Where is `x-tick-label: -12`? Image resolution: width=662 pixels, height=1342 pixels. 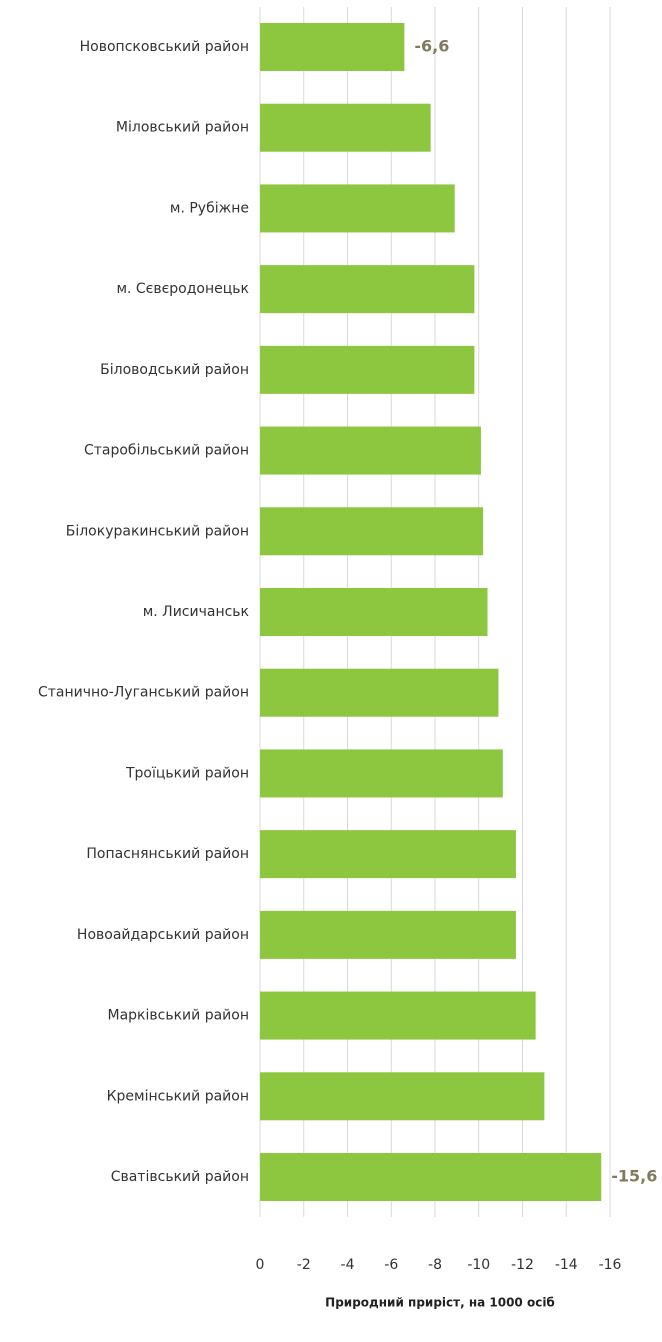
x-tick-label: -12 is located at coordinates (522, 1265).